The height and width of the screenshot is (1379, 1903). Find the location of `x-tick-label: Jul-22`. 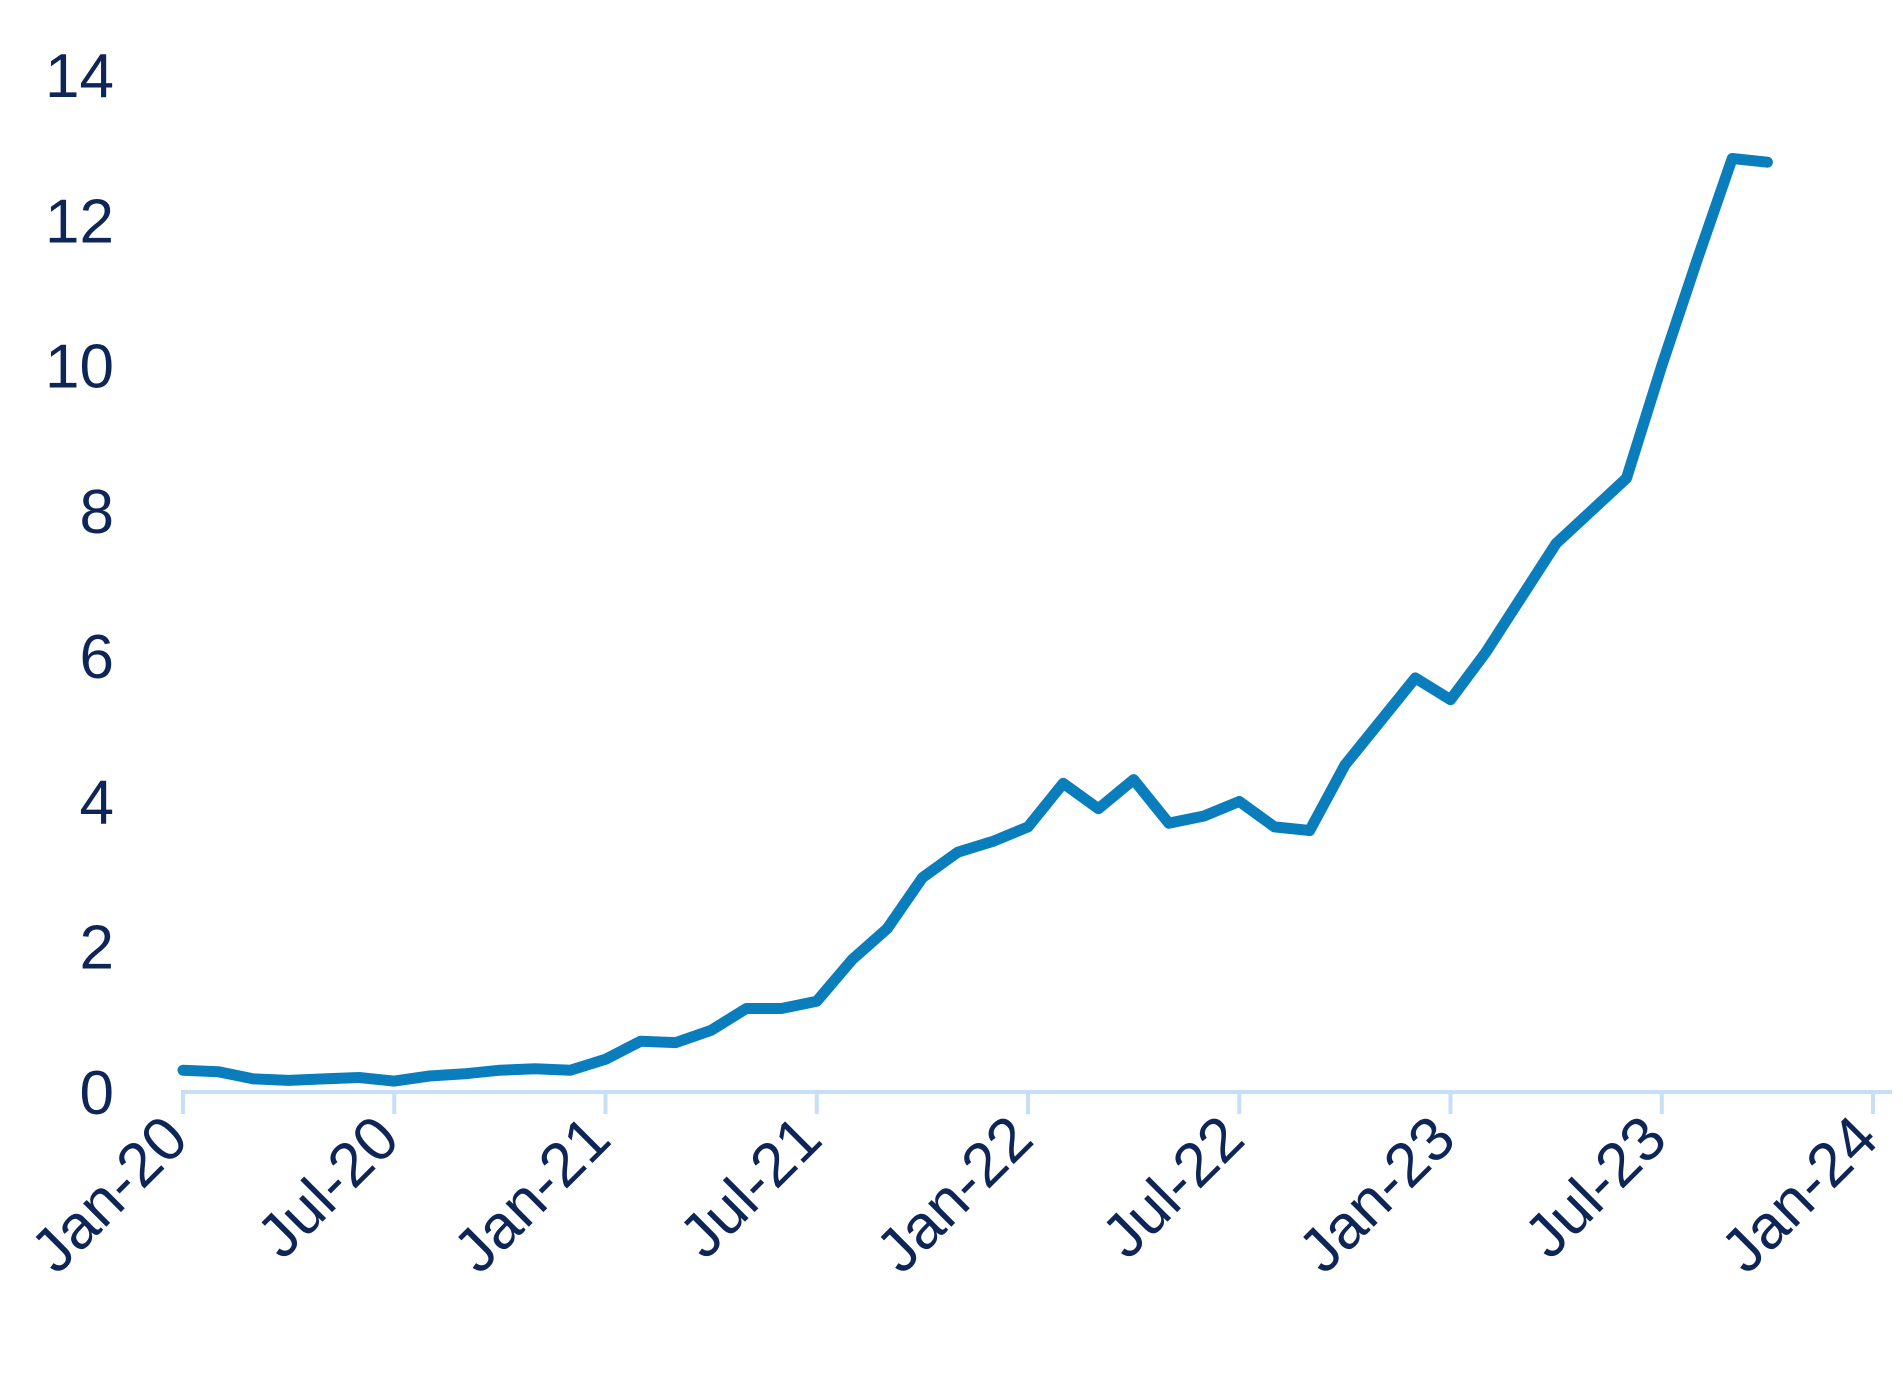

x-tick-label: Jul-22 is located at coordinates (1173, 1187).